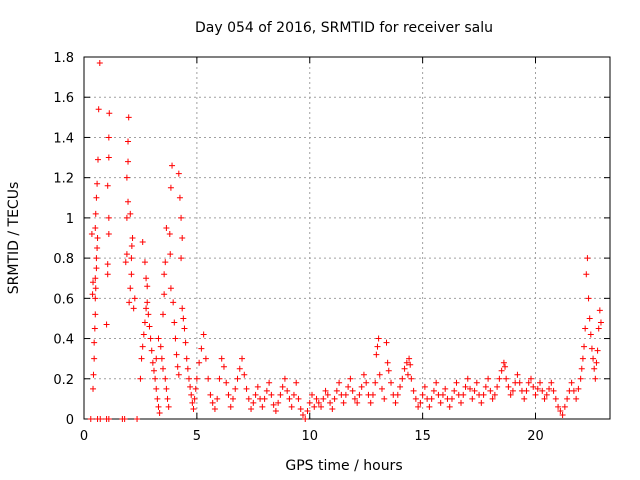 The width and height of the screenshot is (640, 480). I want to click on x-tick-label: 20, so click(535, 436).